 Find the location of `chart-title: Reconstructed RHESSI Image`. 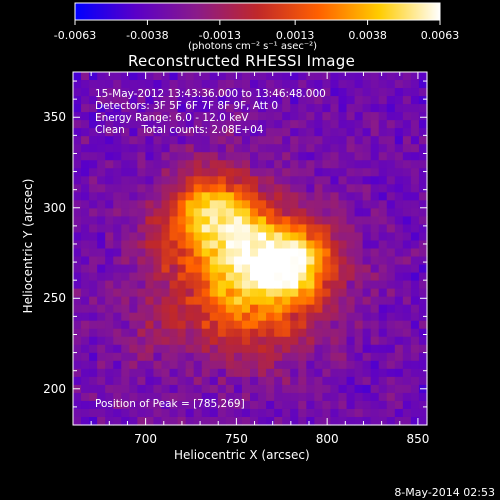

chart-title: Reconstructed RHESSI Image is located at coordinates (242, 61).